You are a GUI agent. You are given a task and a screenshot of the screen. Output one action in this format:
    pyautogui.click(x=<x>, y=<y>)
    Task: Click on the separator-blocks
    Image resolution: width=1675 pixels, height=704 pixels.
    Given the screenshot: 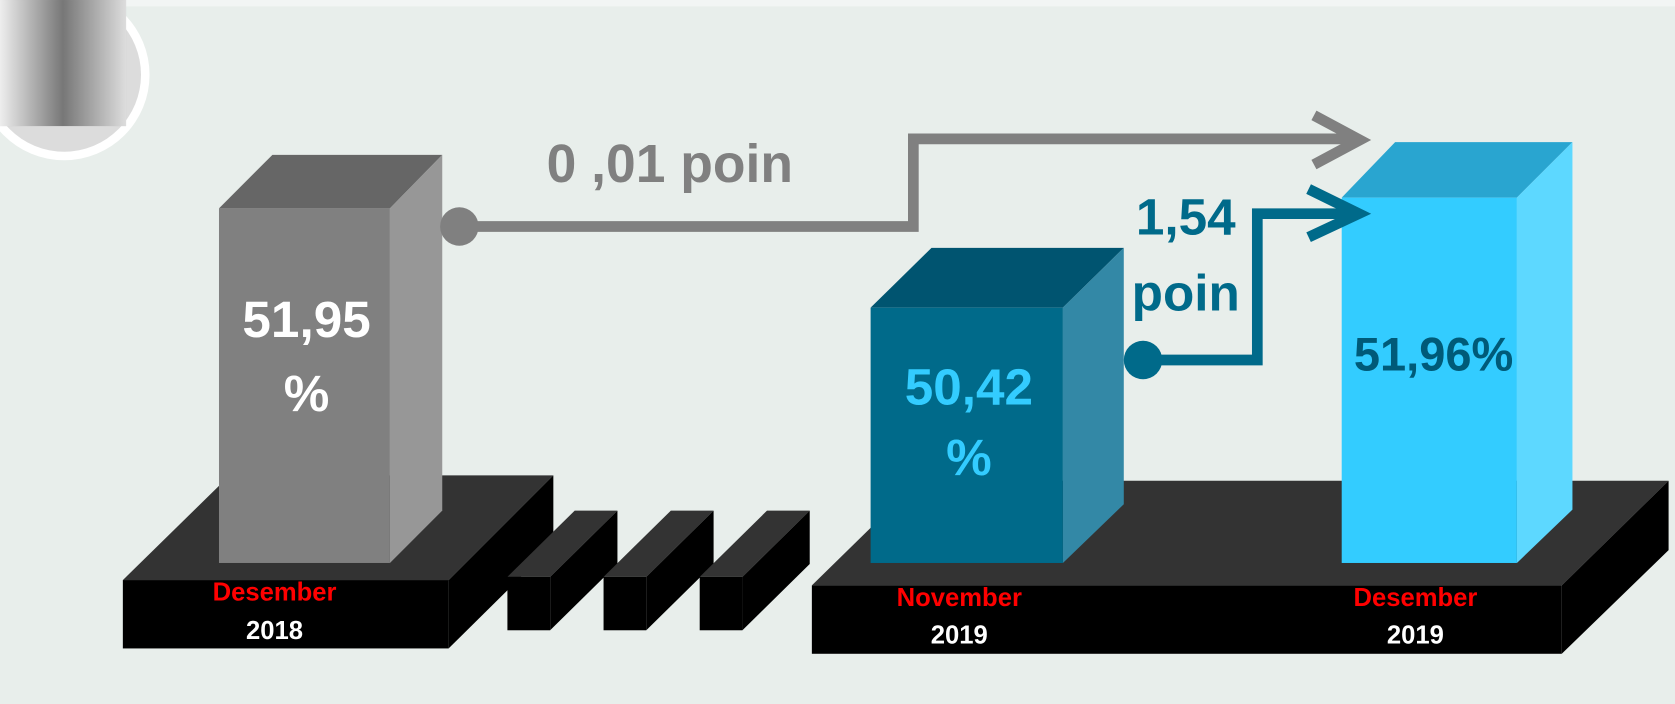 What is the action you would take?
    pyautogui.click(x=658, y=570)
    